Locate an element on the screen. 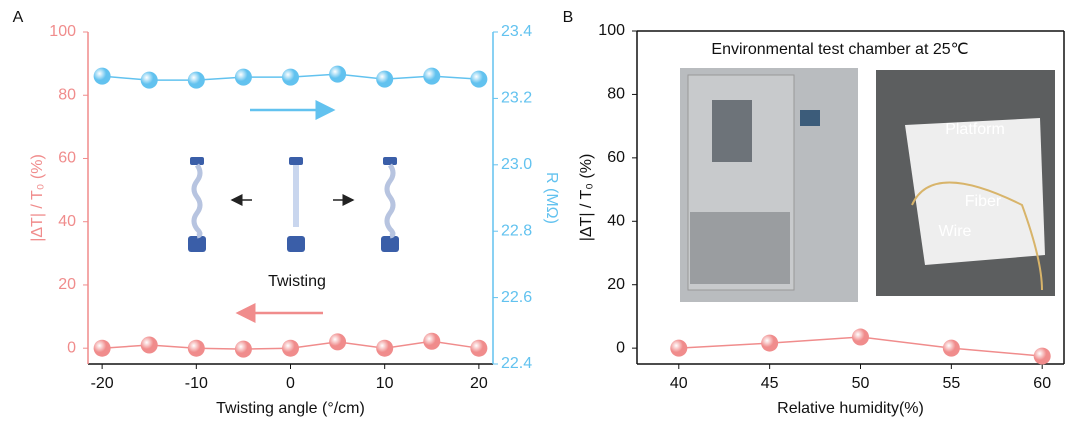 The image size is (1083, 425). y2-tick-label: 22.6 is located at coordinates (516, 297).